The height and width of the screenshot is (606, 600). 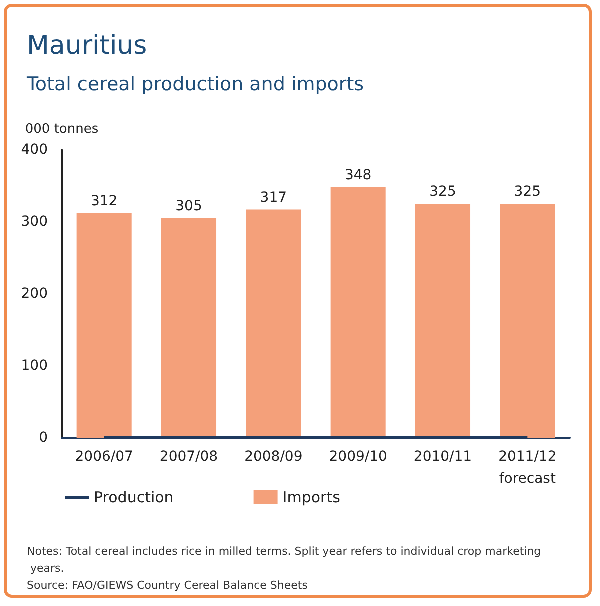 I want to click on data-label: 312, so click(x=104, y=201).